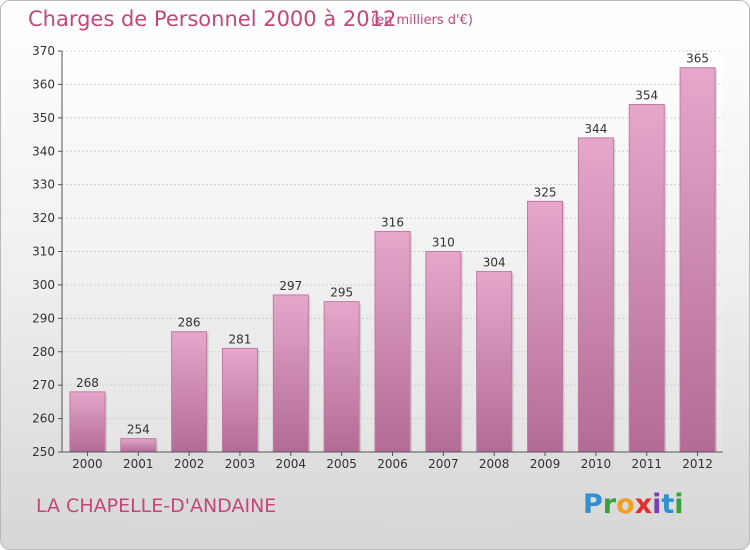 This screenshot has width=750, height=550. I want to click on x-tick-label: 2001, so click(138, 464).